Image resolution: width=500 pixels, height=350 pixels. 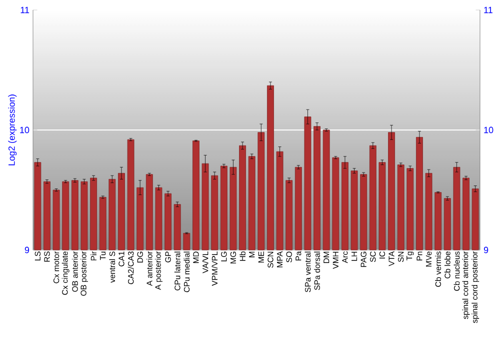 What do you see at coordinates (25, 130) in the screenshot?
I see `y-tick-label: 10` at bounding box center [25, 130].